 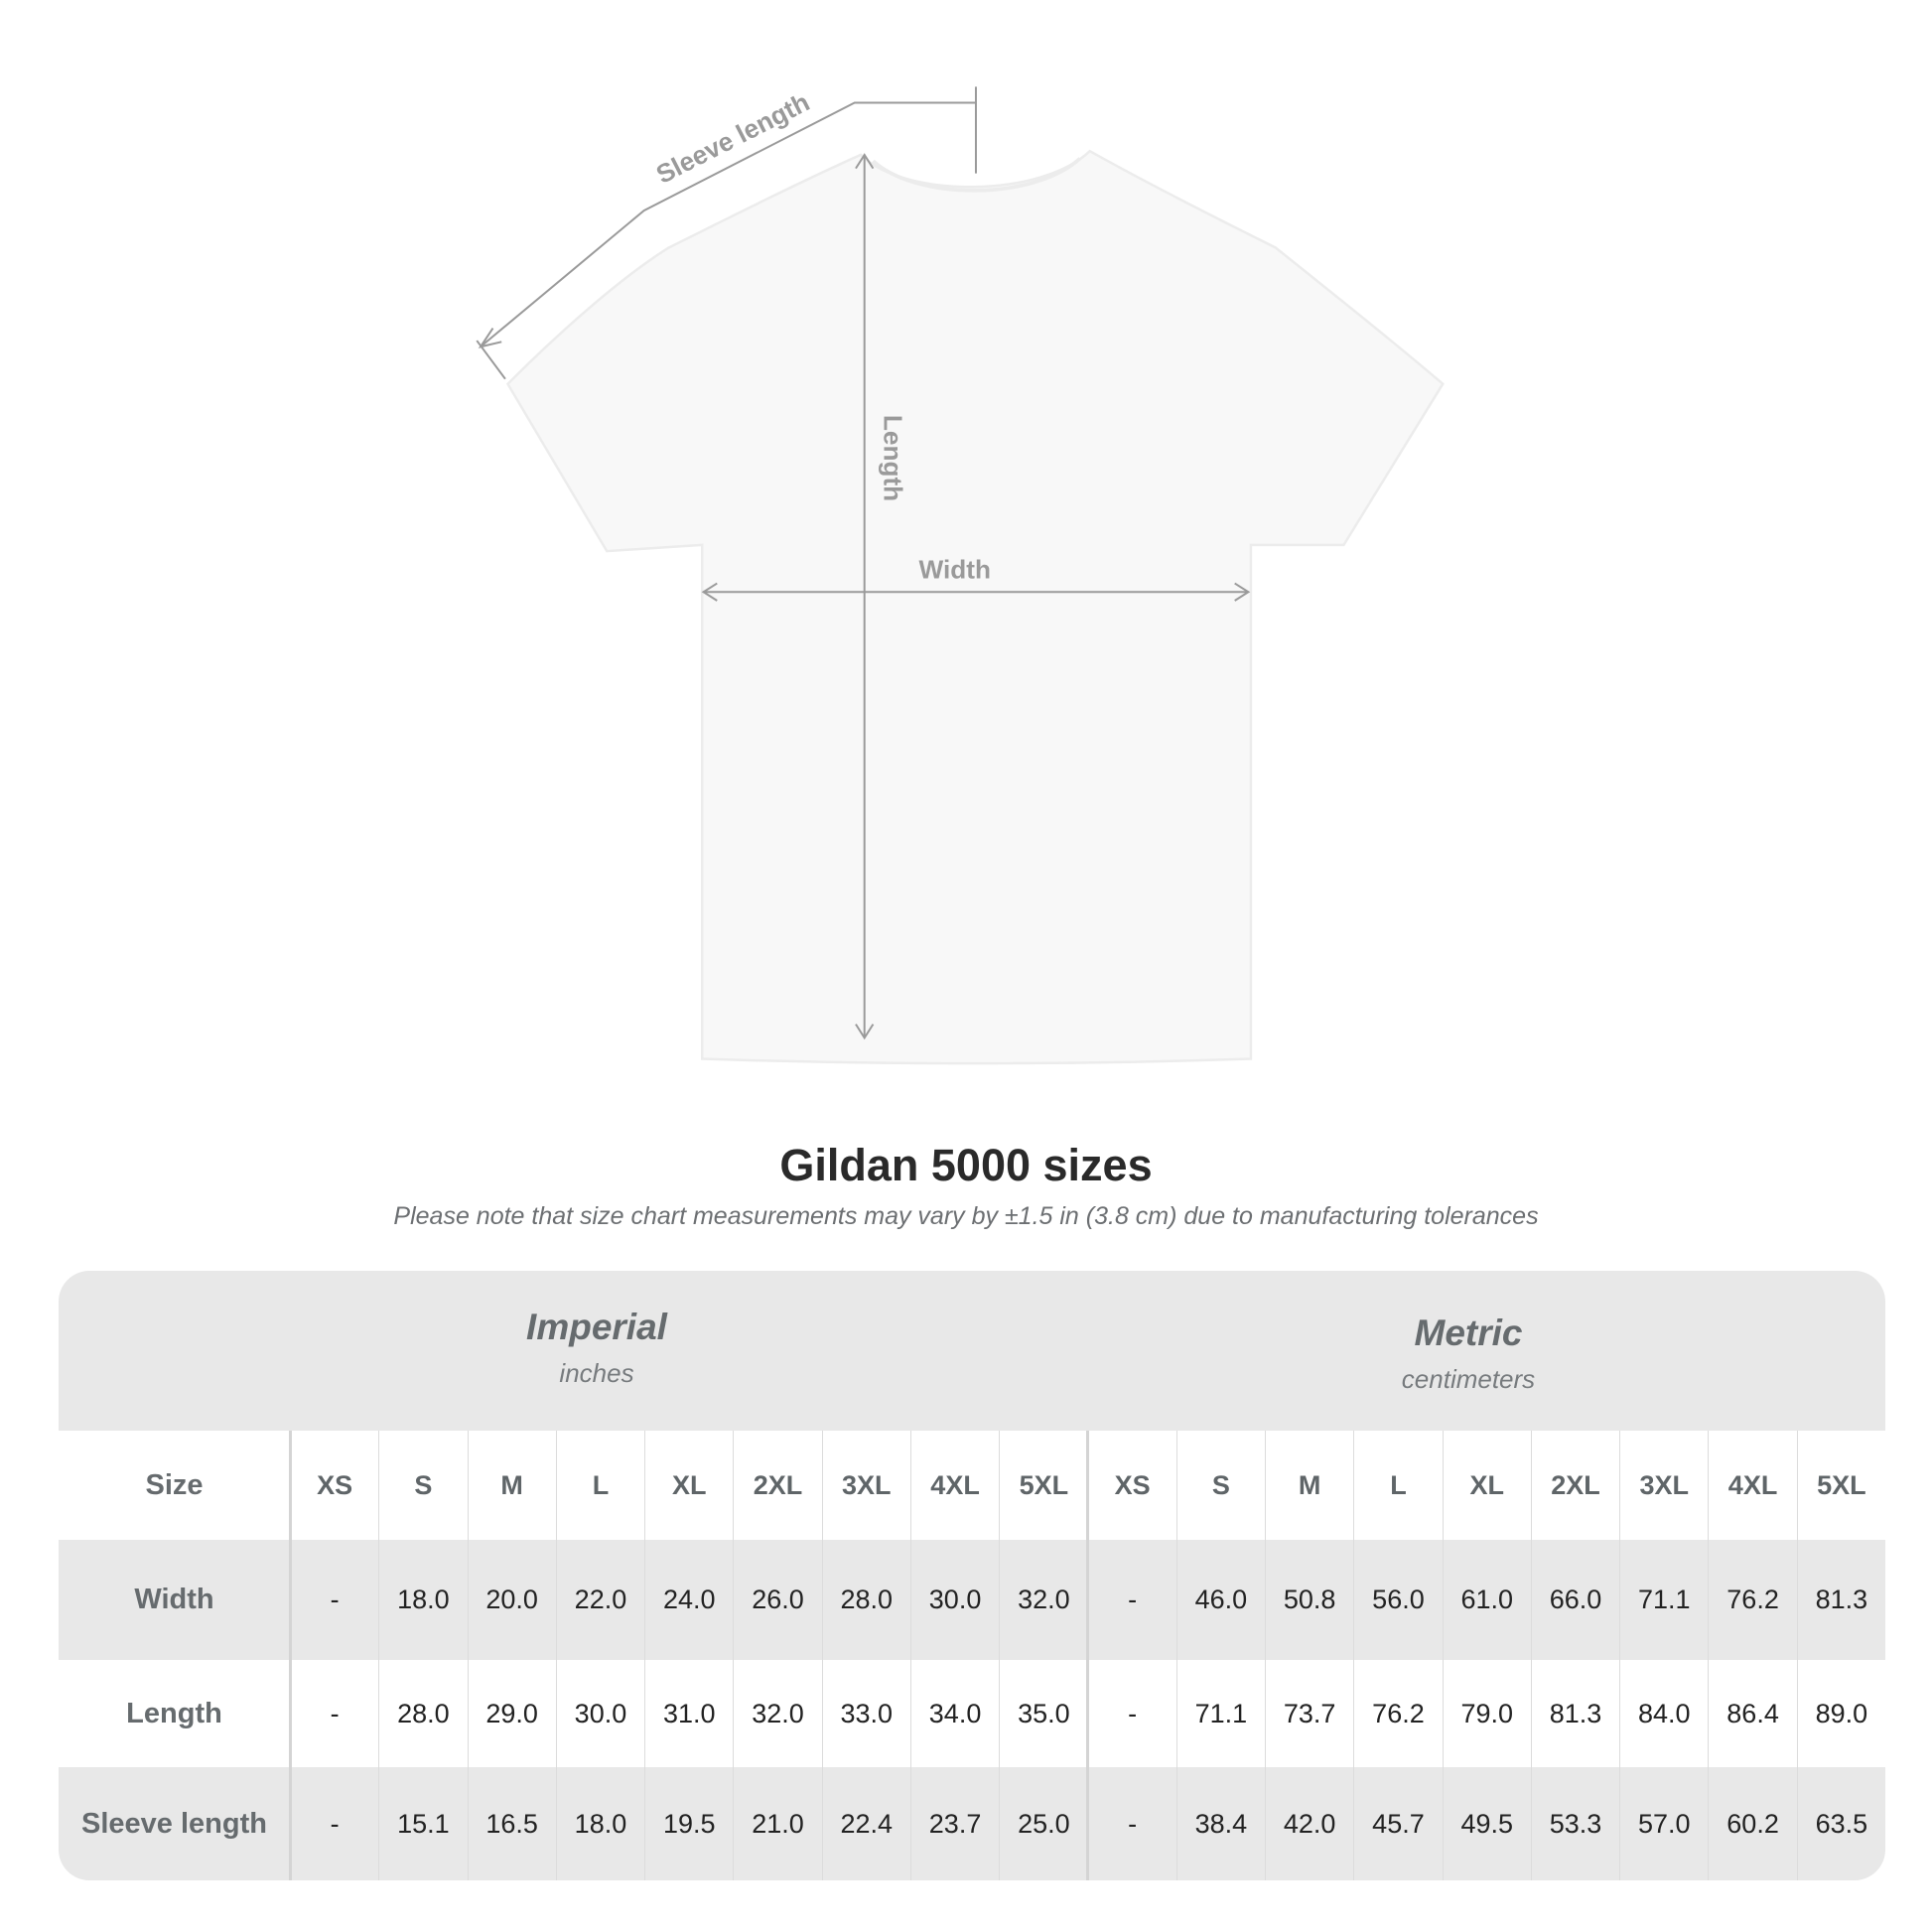 What do you see at coordinates (1043, 1714) in the screenshot?
I see `imperial-value: 35.0` at bounding box center [1043, 1714].